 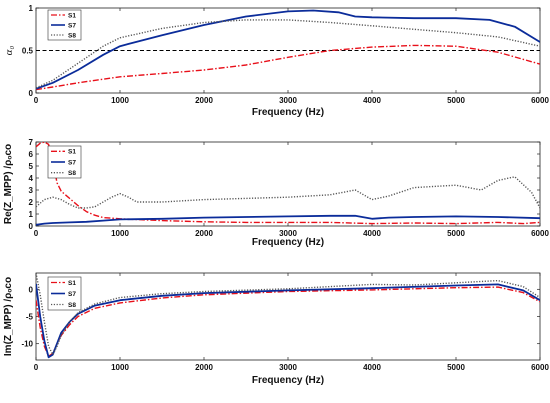 I want to click on y-tick-label: 3, so click(x=31, y=190).